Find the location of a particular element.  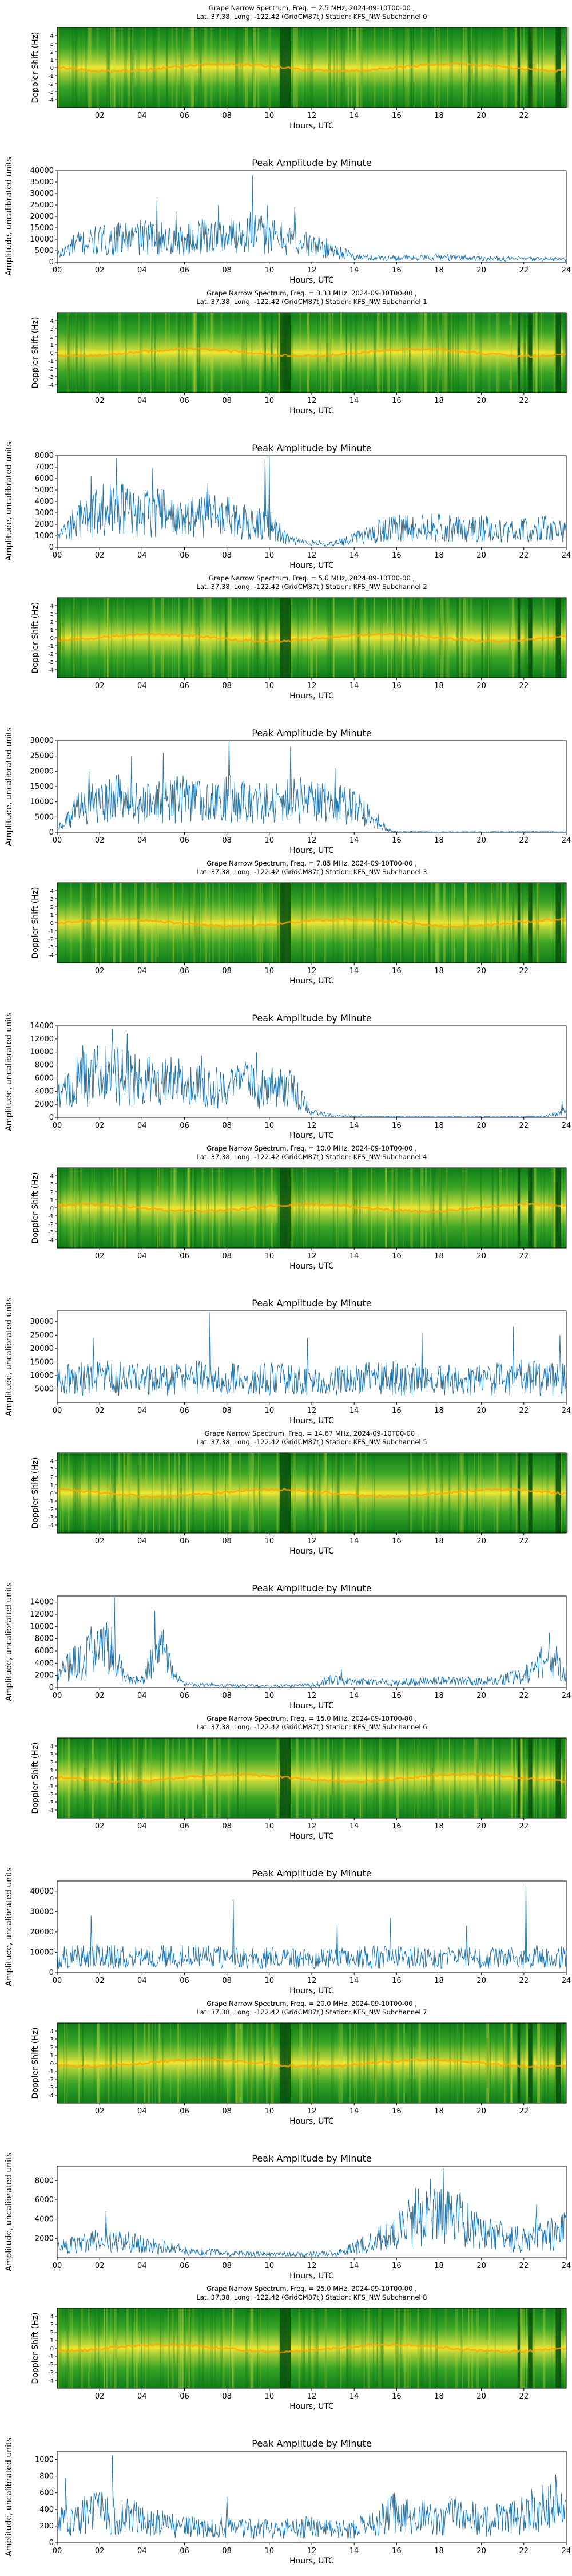

amplitude-y-tick-label: 6000 is located at coordinates (44, 1078).